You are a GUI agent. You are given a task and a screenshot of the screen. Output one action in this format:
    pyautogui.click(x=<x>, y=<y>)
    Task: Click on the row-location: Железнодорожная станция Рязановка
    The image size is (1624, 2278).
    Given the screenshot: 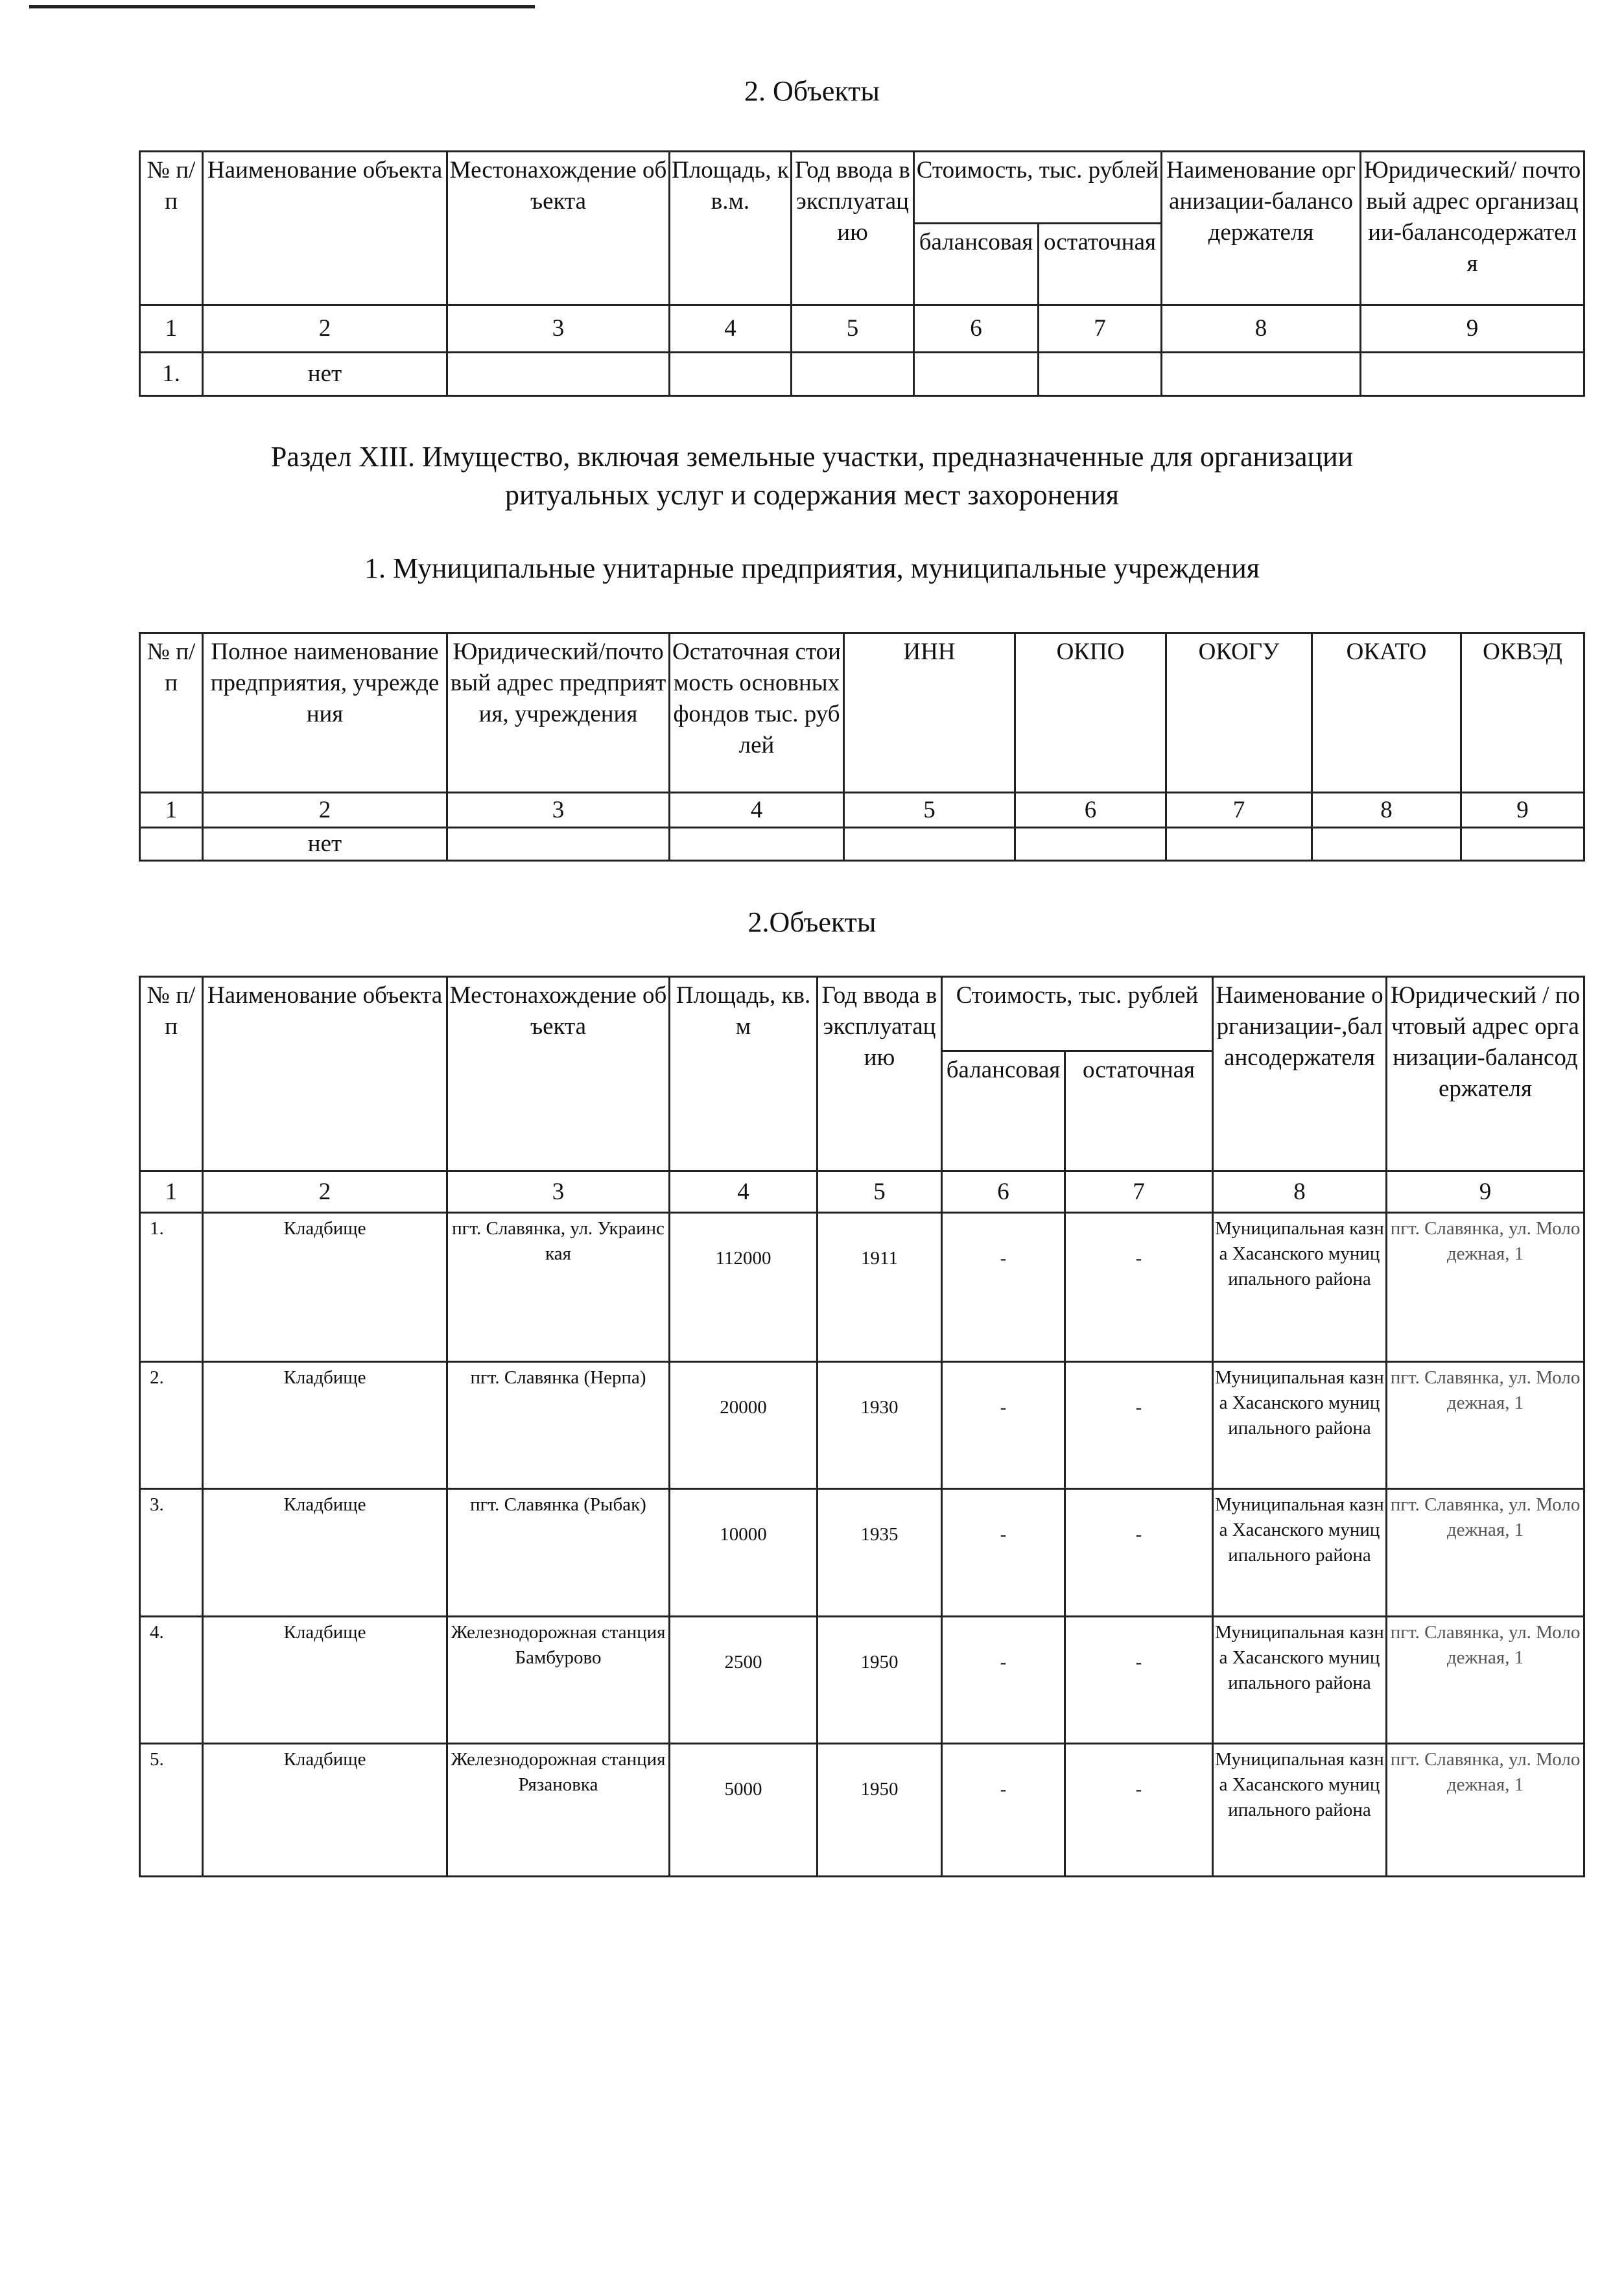 What is the action you would take?
    pyautogui.click(x=558, y=1810)
    